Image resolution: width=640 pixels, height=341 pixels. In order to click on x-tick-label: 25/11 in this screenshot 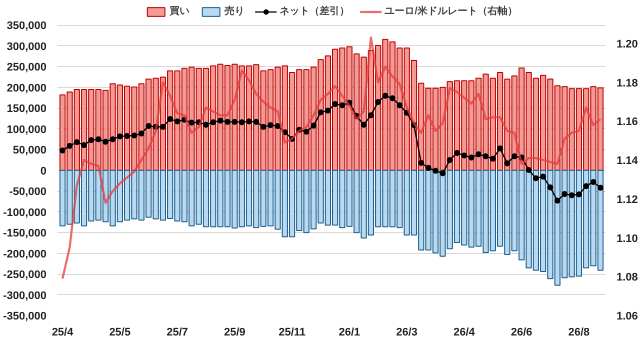, I will do `click(292, 332)`.